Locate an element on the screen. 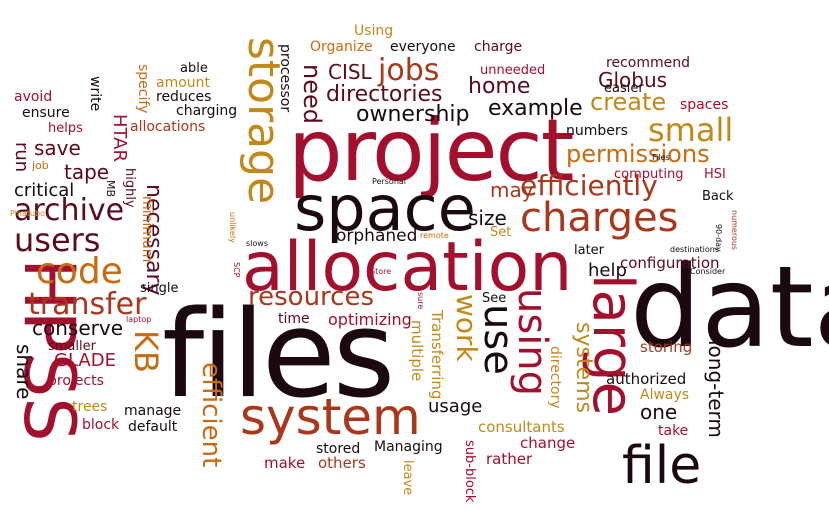  word-back: Back is located at coordinates (718, 196).